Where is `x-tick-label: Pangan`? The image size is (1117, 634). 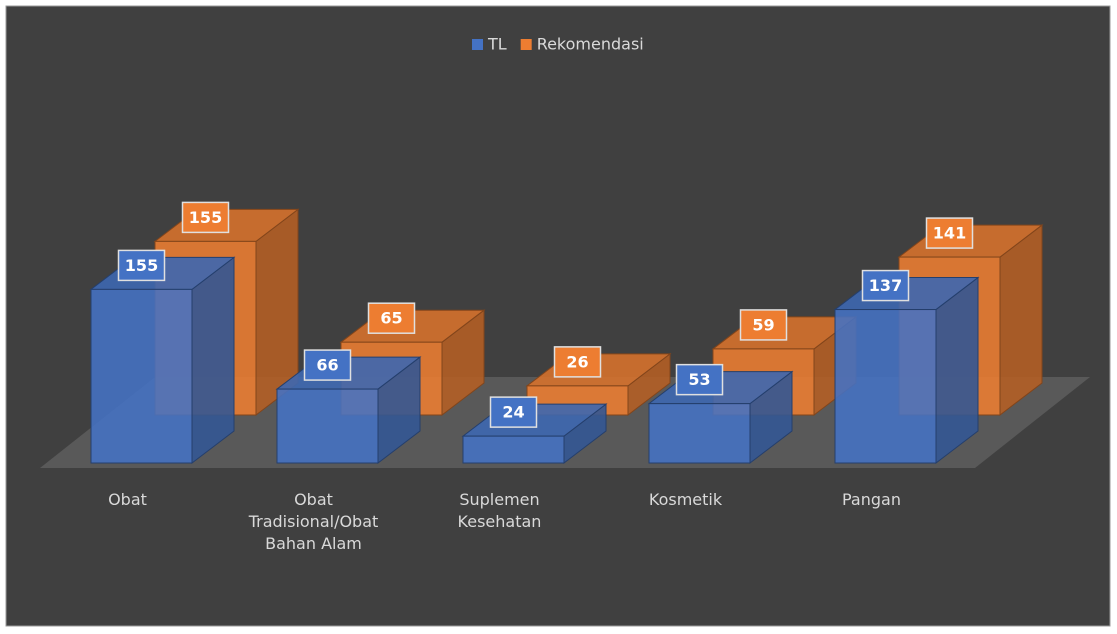 x-tick-label: Pangan is located at coordinates (871, 499).